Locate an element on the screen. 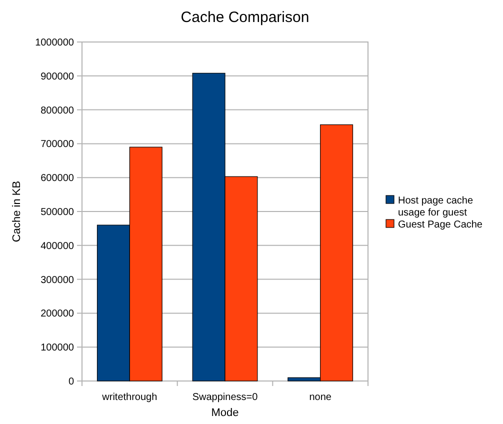 The image size is (503, 424). x-tick-label: writethrough is located at coordinates (129, 397).